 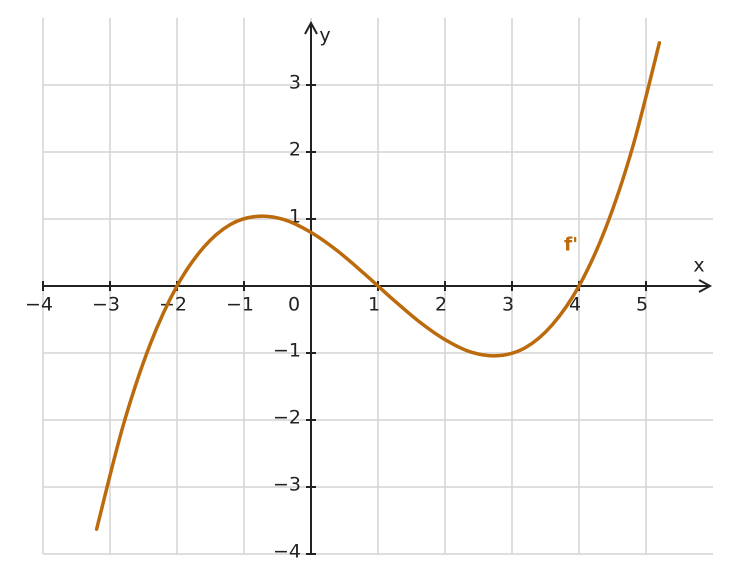 I want to click on y-tick-label: 3, so click(x=295, y=83).